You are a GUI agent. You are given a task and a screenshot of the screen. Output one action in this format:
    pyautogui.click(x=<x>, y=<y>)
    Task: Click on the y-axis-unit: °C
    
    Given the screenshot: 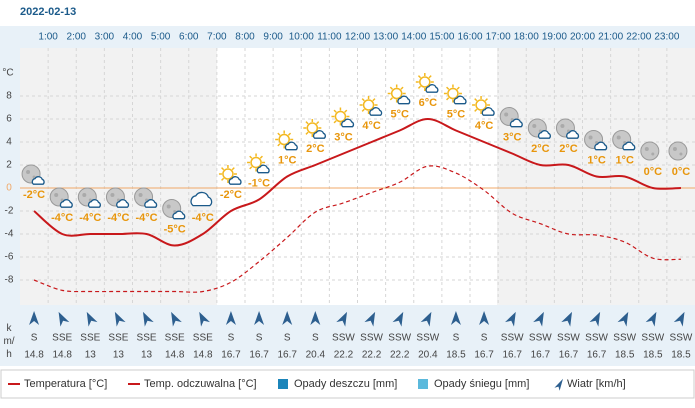 What is the action you would take?
    pyautogui.click(x=7, y=73)
    